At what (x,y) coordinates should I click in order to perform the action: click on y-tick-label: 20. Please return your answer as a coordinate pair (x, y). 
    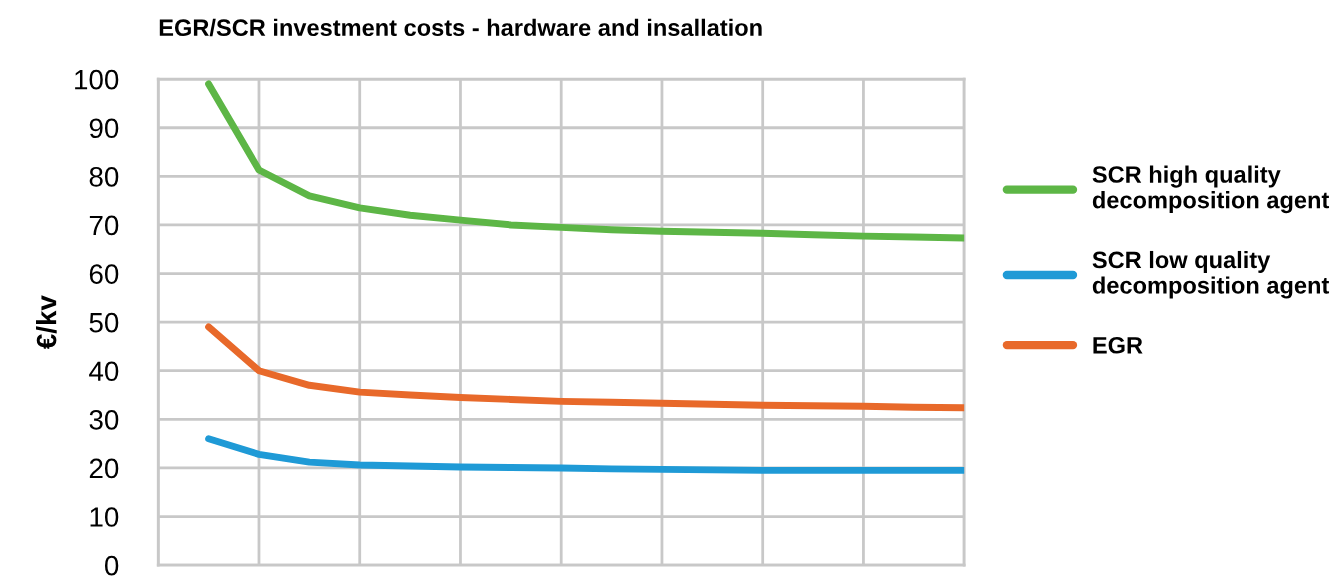
    Looking at the image, I should click on (104, 468).